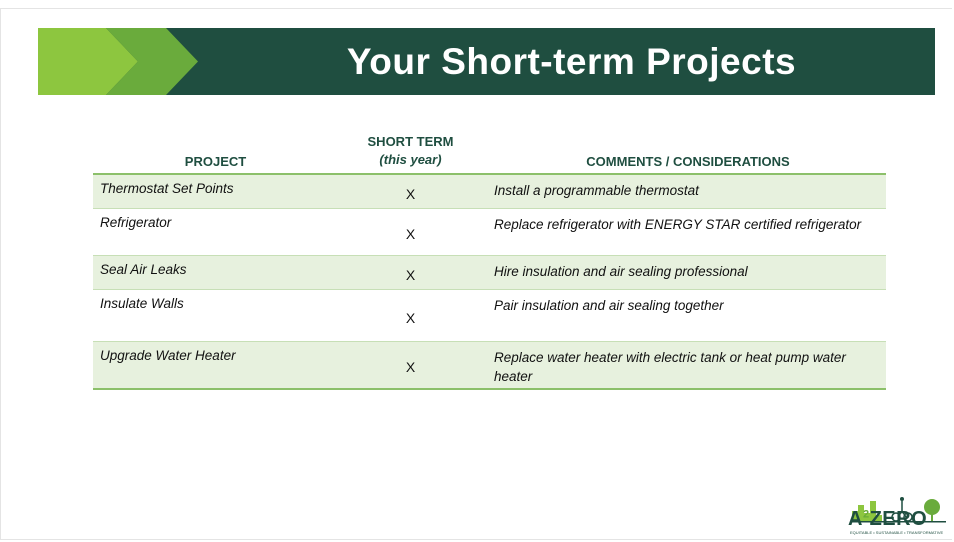 Image resolution: width=954 pixels, height=542 pixels. Describe the element at coordinates (897, 532) in the screenshot. I see `logo-tagline: EQUITABLE • SUSTAINABLE • TRANSFORMATIVE` at that location.